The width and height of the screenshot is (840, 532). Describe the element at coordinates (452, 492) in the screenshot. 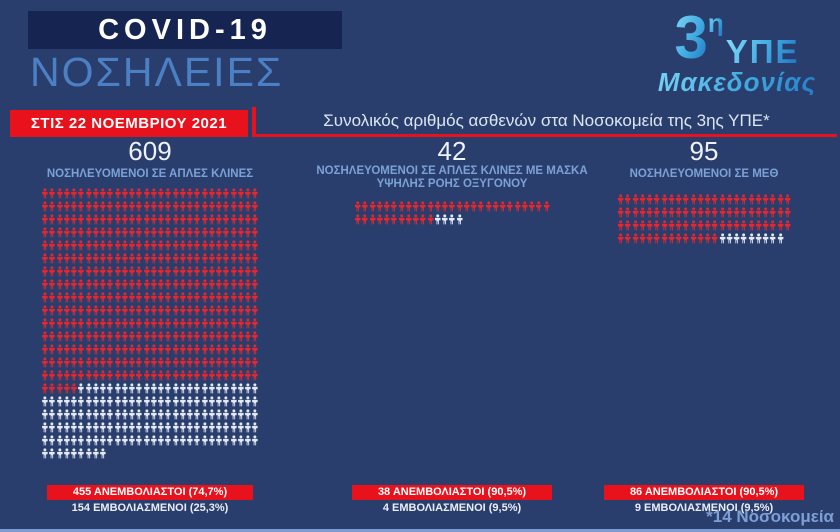

I see `unvaccinated-stat: 38 ΑΝΕΜΒΟΛΙΑΣΤΟΙ (90,5%)` at that location.